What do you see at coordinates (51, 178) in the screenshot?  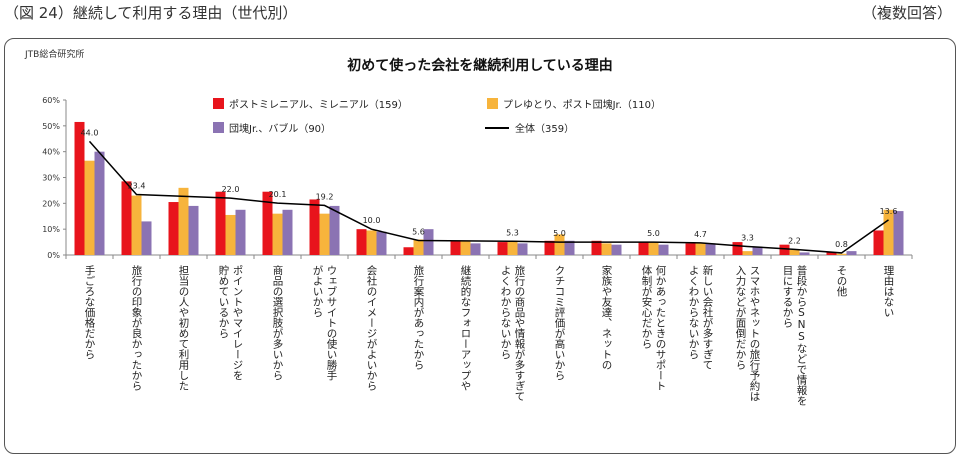 I see `y-tick-label: 30%` at bounding box center [51, 178].